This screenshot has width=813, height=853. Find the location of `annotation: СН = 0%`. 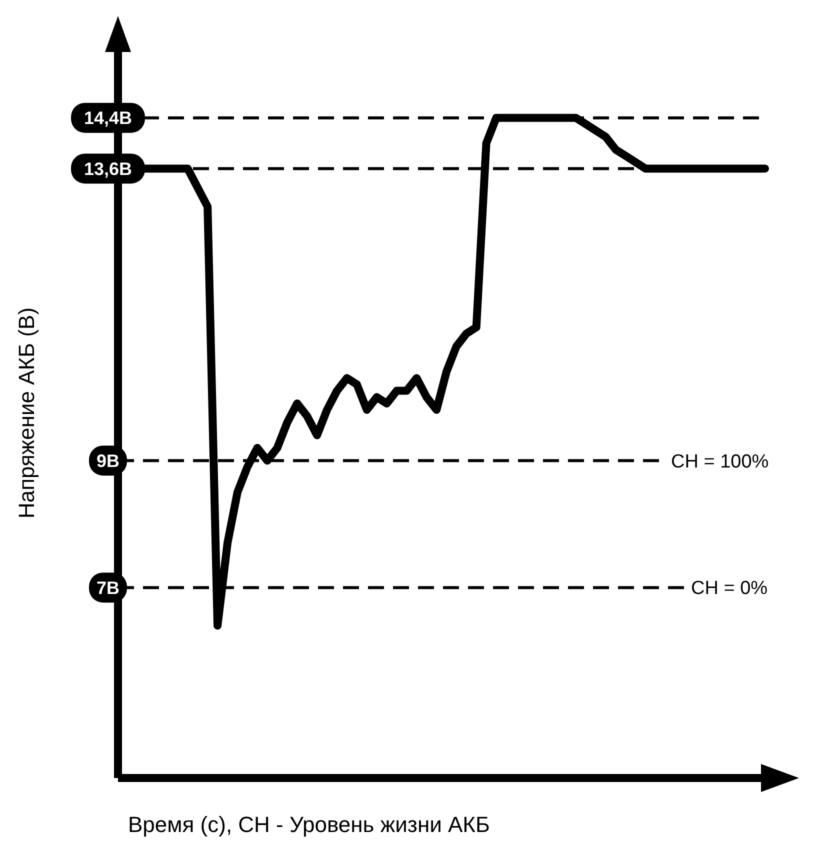

annotation: СН = 0% is located at coordinates (729, 589).